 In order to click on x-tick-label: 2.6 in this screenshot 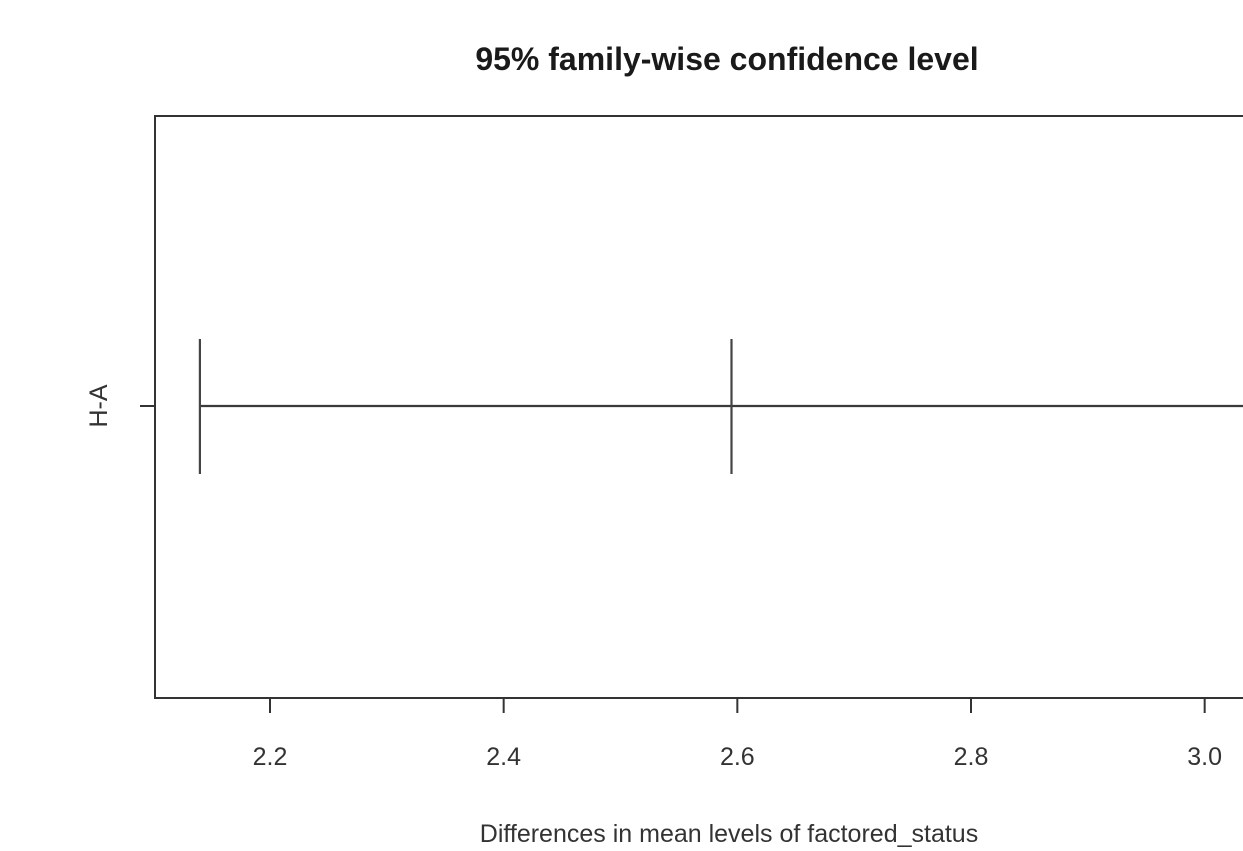, I will do `click(737, 757)`.